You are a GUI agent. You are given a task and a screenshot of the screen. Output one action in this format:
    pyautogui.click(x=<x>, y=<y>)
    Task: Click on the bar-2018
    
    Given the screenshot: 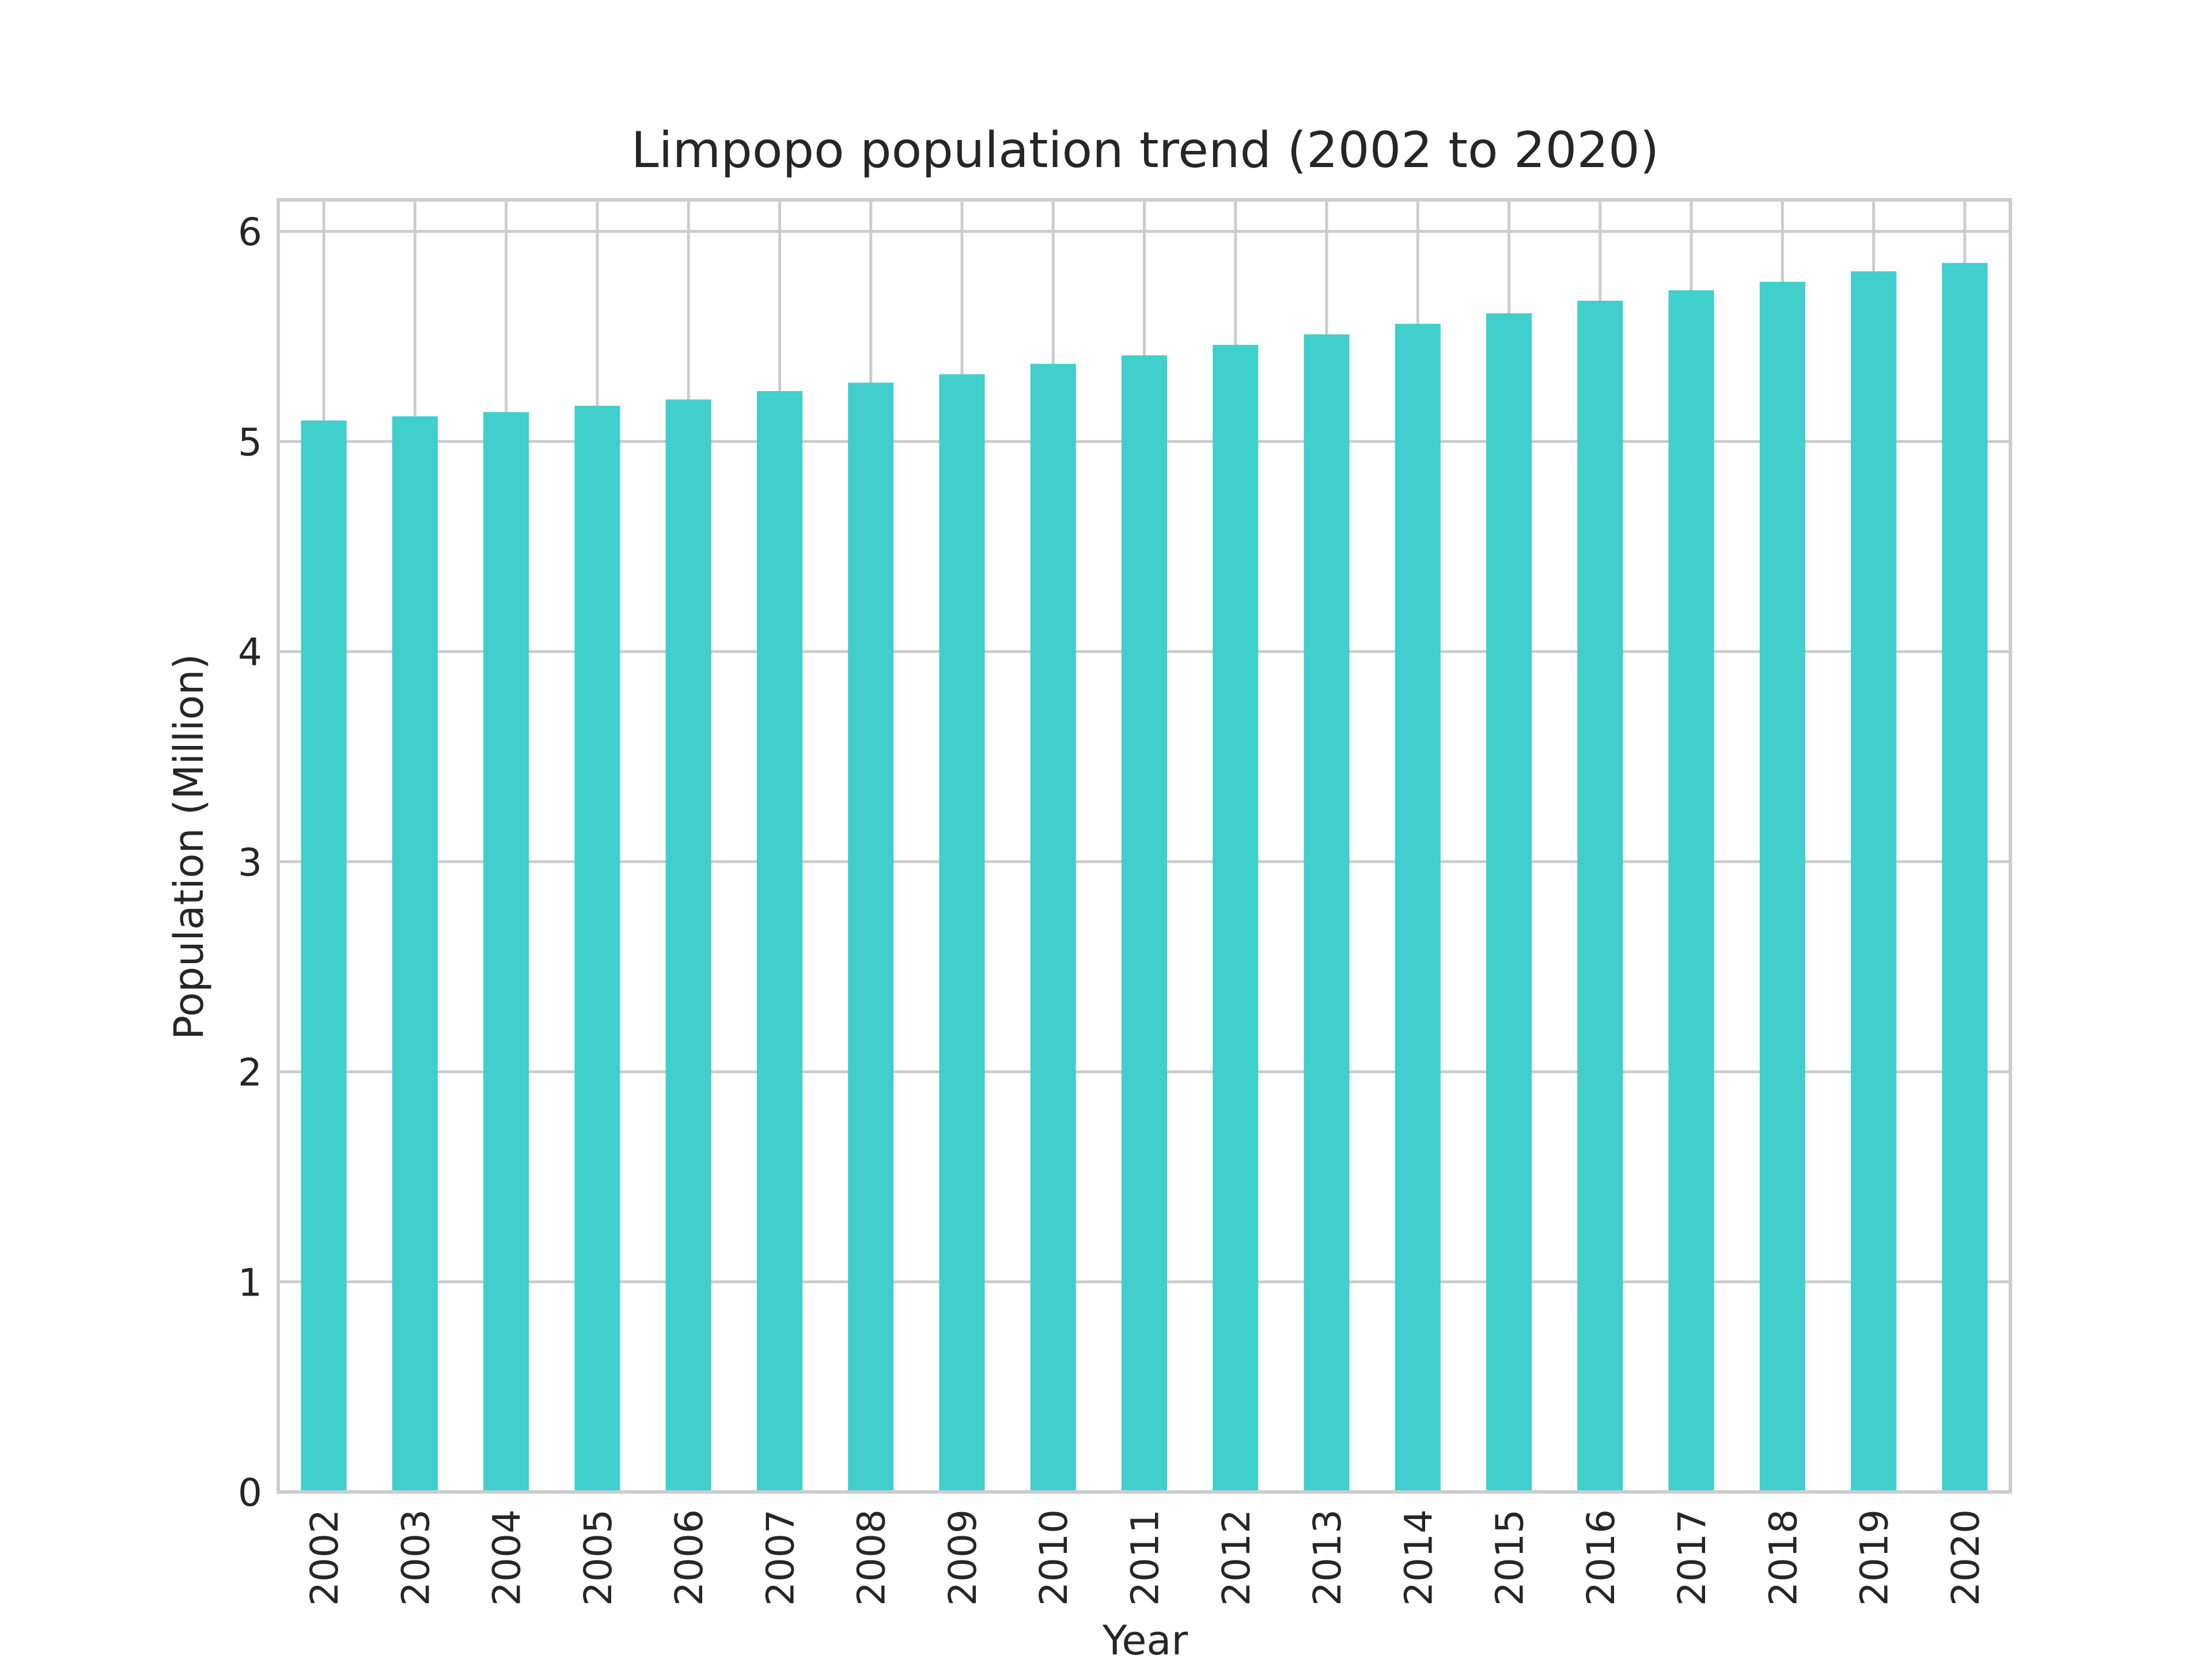 What is the action you would take?
    pyautogui.click(x=1782, y=887)
    